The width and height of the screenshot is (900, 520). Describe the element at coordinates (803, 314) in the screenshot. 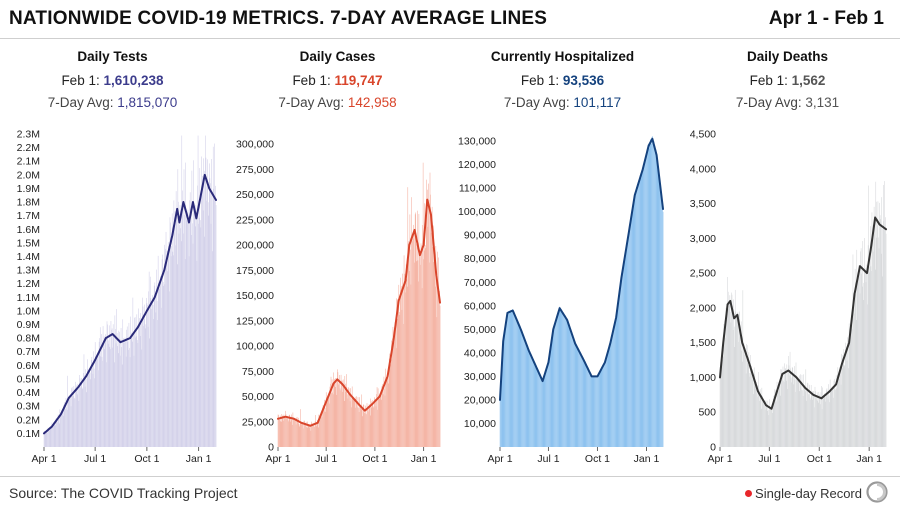

I see `daily-bars` at that location.